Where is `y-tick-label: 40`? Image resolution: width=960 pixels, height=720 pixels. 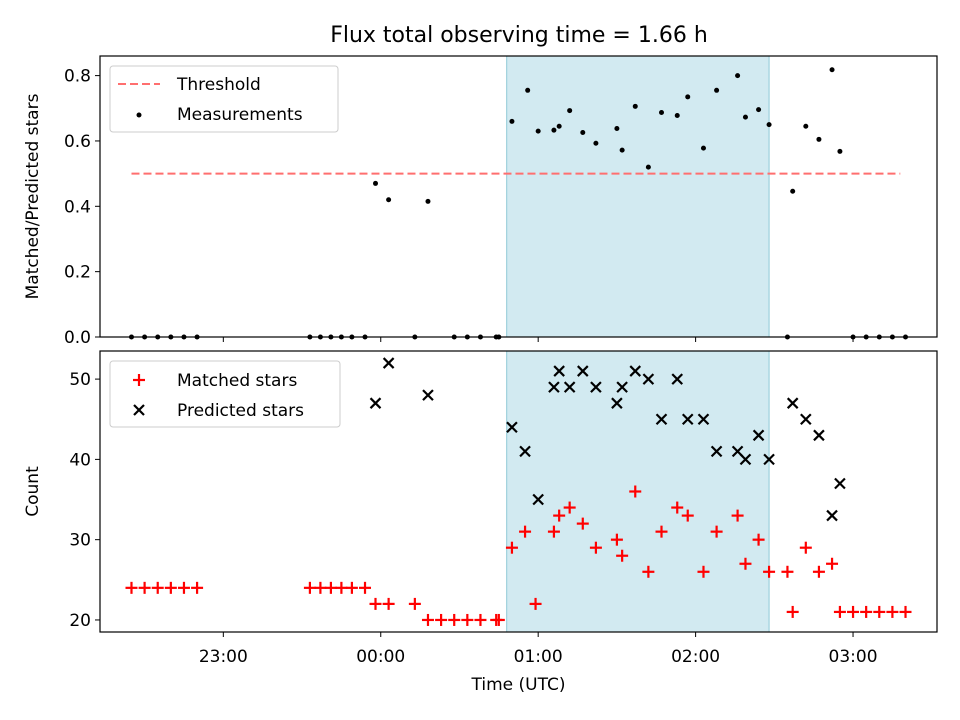
y-tick-label: 40 is located at coordinates (80, 460).